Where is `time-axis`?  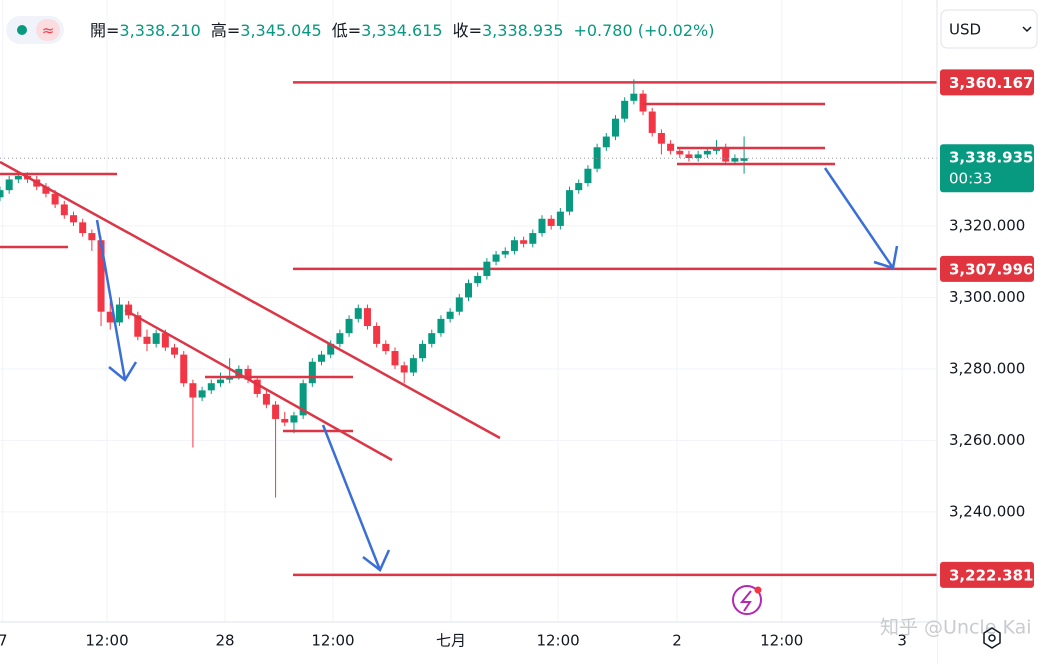
time-axis is located at coordinates (468, 643).